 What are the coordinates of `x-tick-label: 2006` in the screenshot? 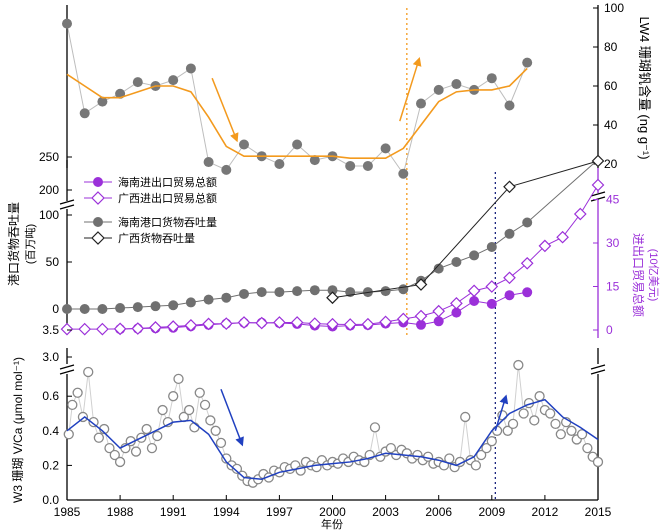 It's located at (438, 512).